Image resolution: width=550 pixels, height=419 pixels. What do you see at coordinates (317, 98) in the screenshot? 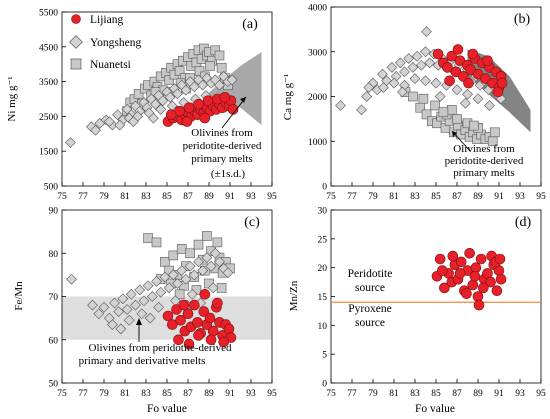
I see `panel-b-ytick-label-2: 2000` at bounding box center [317, 98].